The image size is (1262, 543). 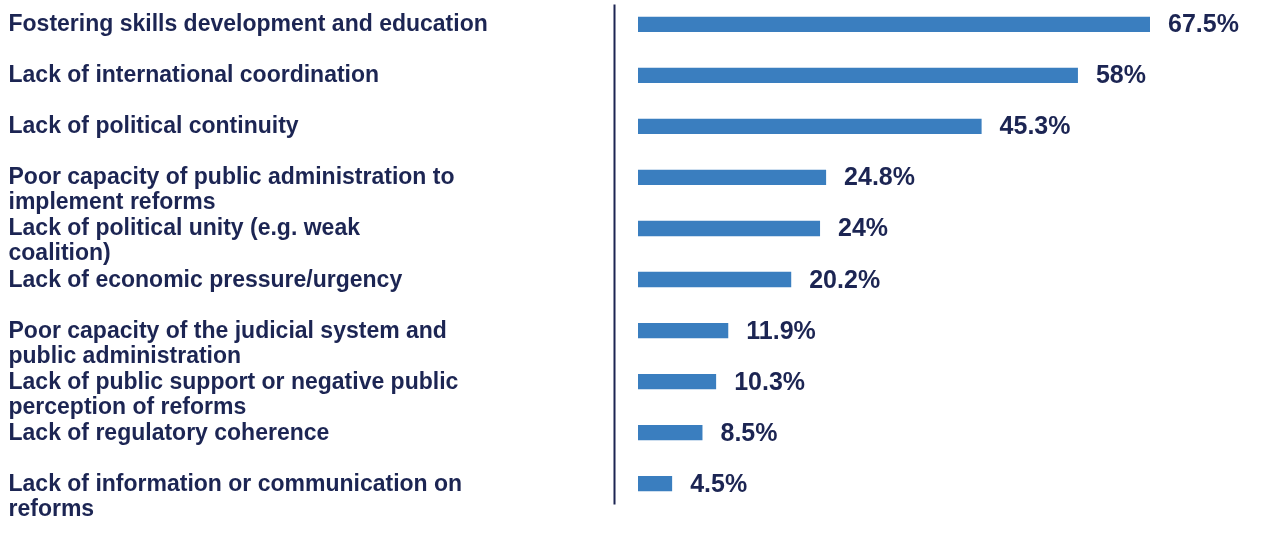 I want to click on y-tick-label: Lack of regulatory coherence, so click(x=169, y=431).